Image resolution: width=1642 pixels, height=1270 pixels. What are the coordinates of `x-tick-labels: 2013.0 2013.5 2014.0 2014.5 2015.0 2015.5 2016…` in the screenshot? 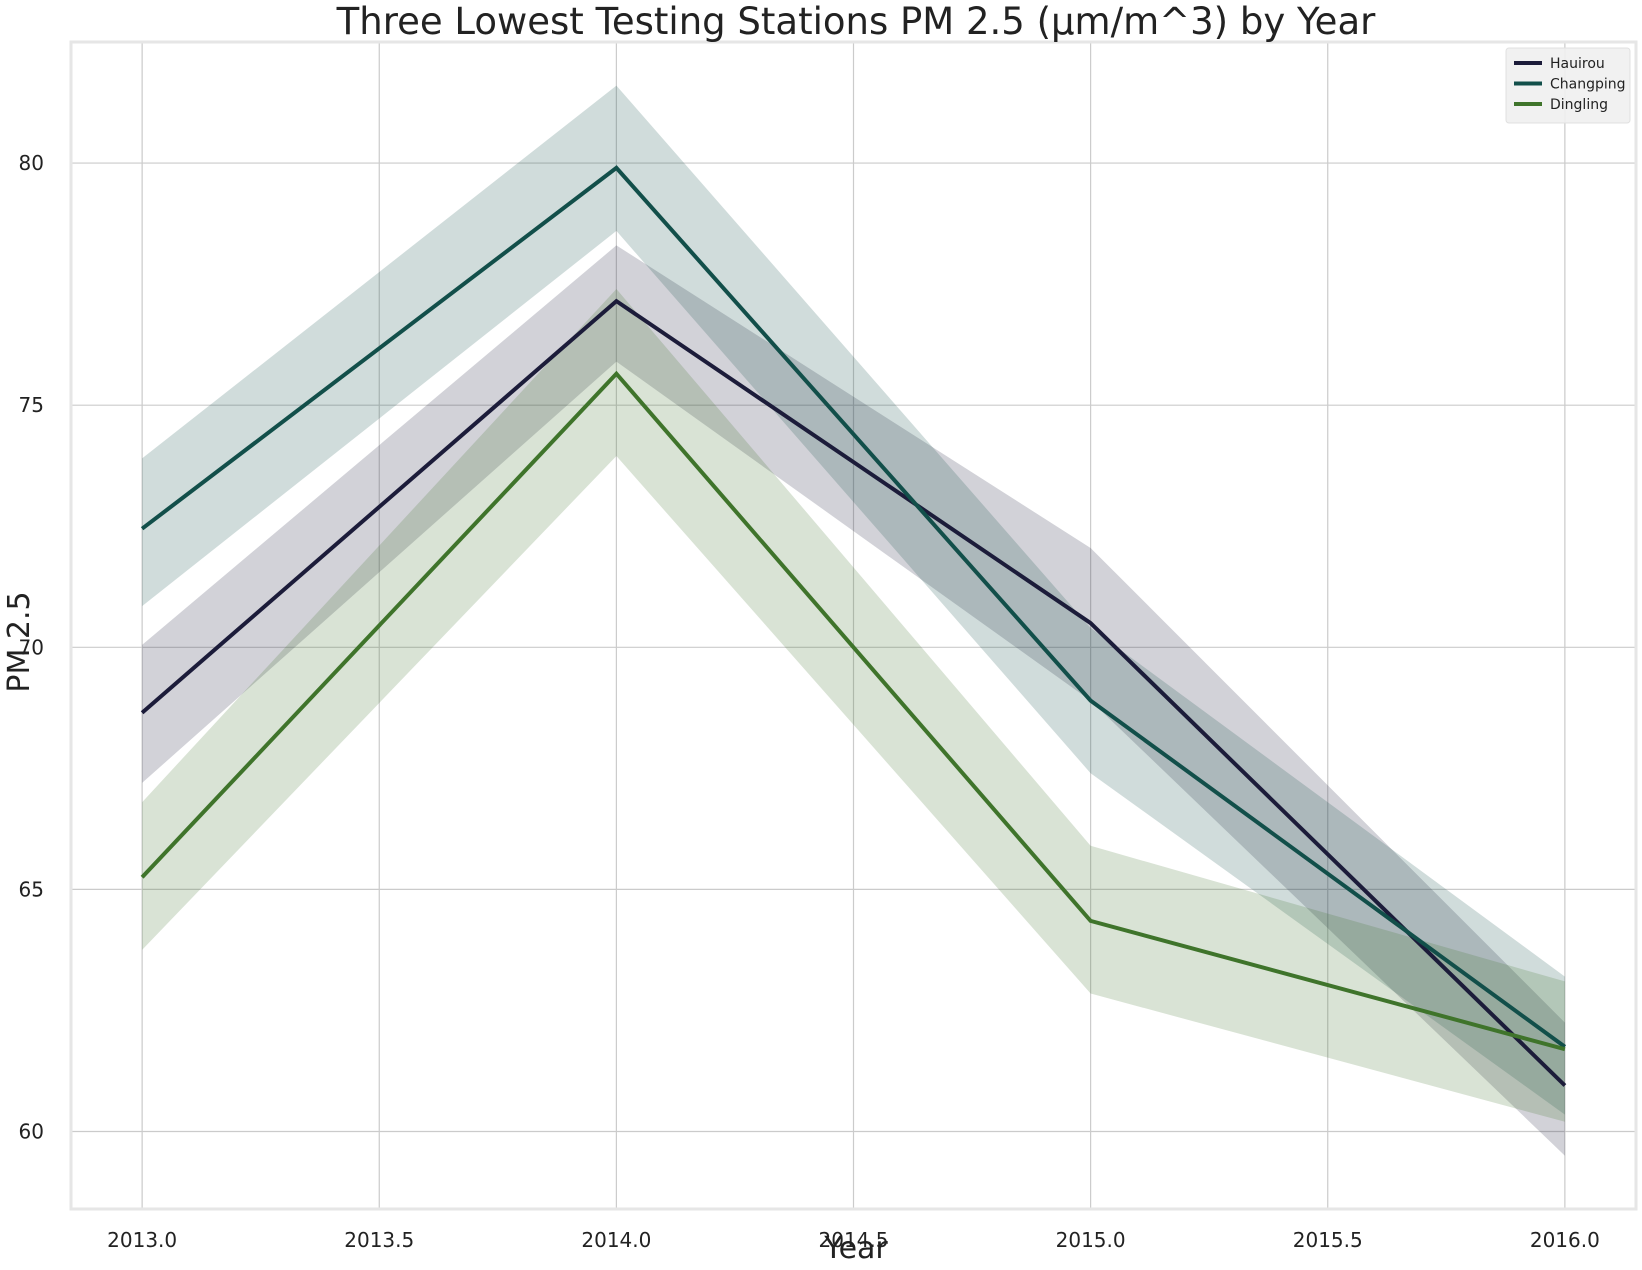 It's located at (853, 1240).